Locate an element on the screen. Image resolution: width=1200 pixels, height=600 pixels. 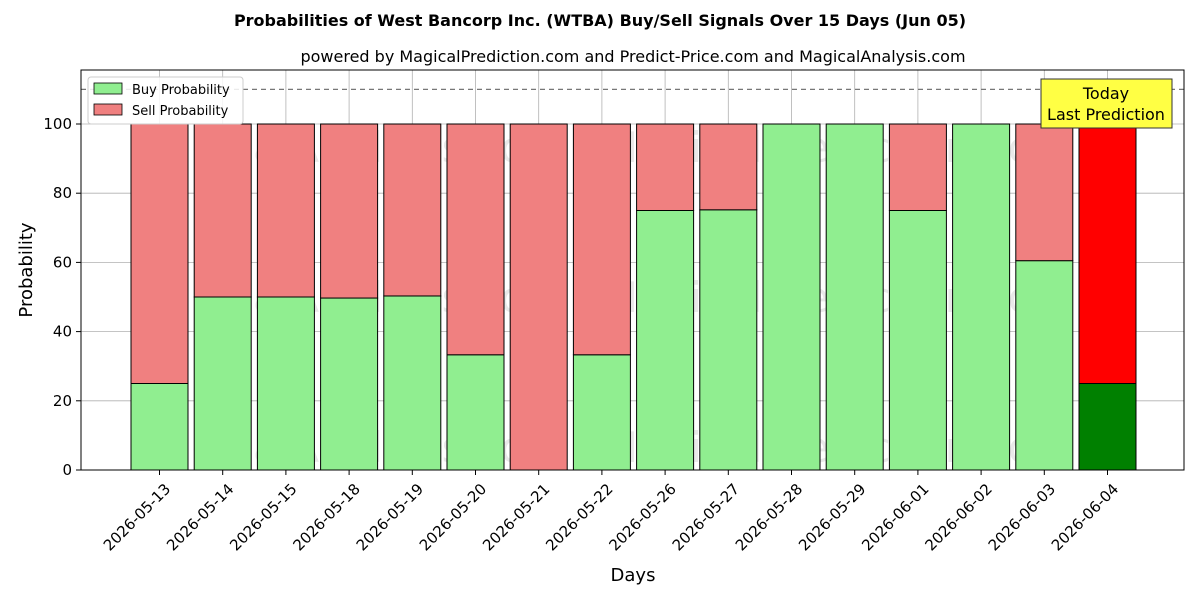
y-axis-label: Probability is located at coordinates (26, 269).